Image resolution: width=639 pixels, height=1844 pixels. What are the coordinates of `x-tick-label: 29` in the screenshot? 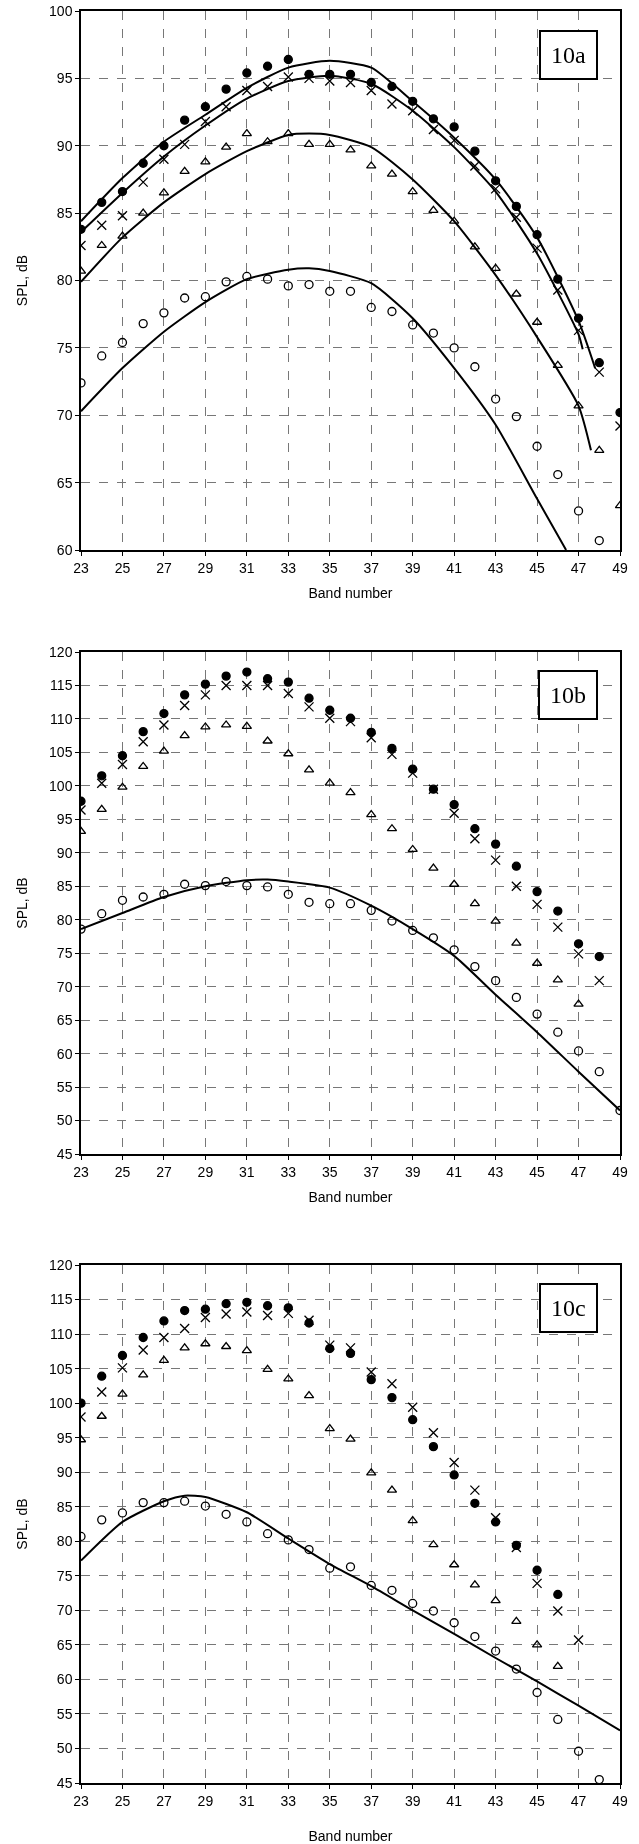 It's located at (205, 567).